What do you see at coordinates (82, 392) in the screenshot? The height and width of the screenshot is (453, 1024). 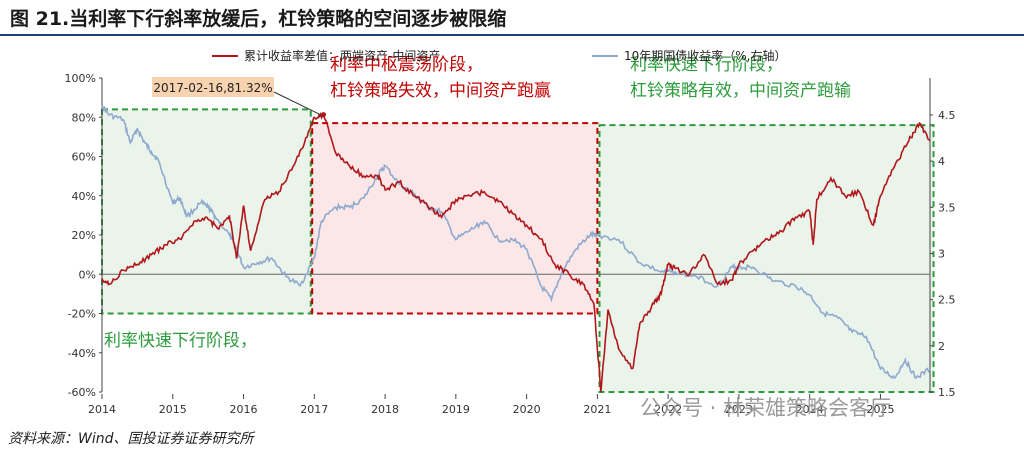 I see `y-left-tick-label: -60%` at bounding box center [82, 392].